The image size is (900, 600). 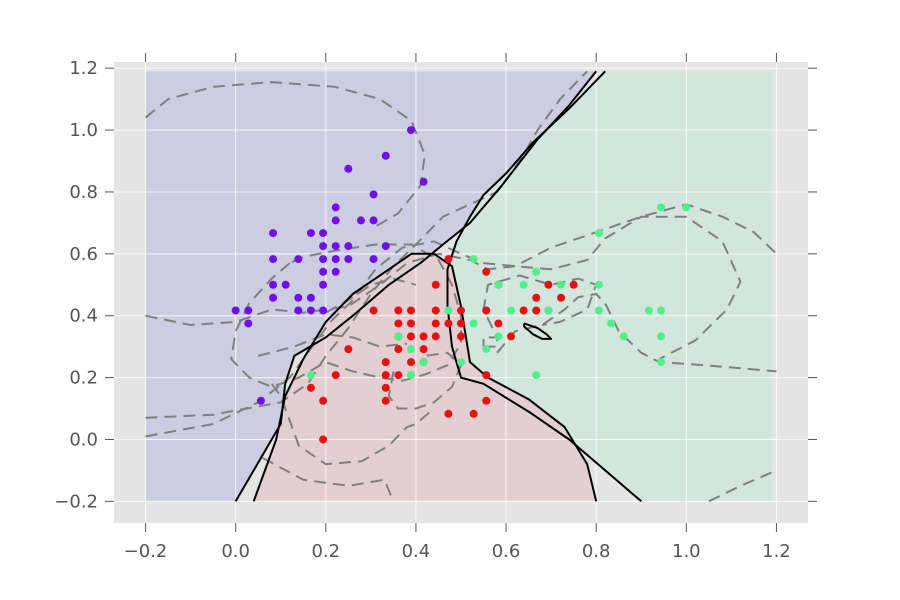 I want to click on y-tick-label: 0.6, so click(x=83, y=254).